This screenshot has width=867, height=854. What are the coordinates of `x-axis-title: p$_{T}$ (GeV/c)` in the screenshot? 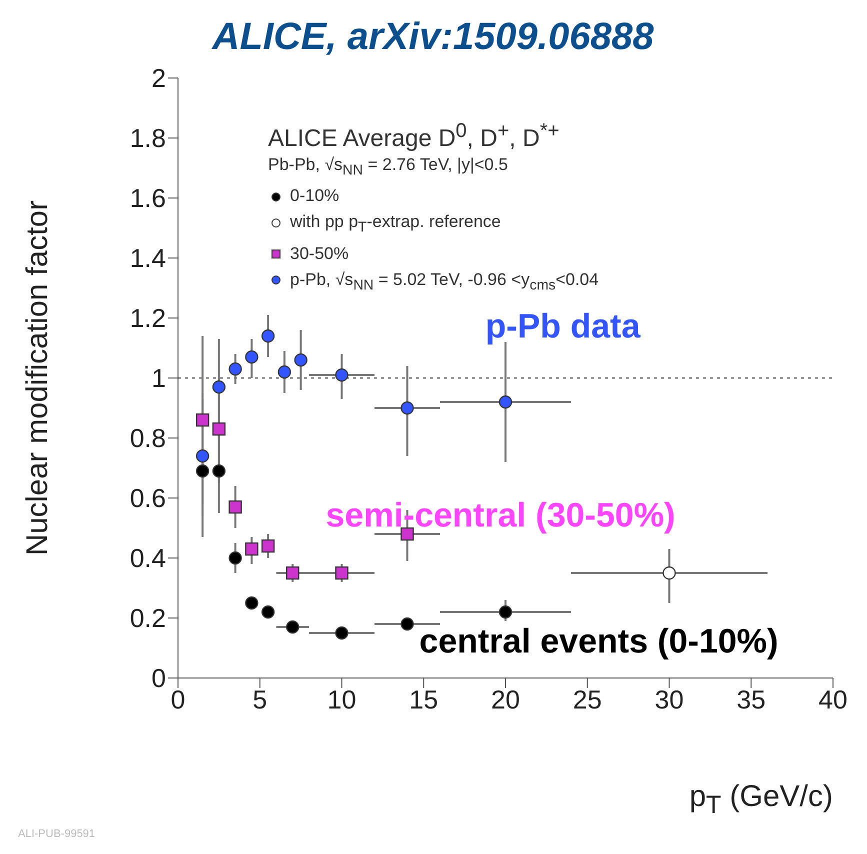 It's located at (761, 799).